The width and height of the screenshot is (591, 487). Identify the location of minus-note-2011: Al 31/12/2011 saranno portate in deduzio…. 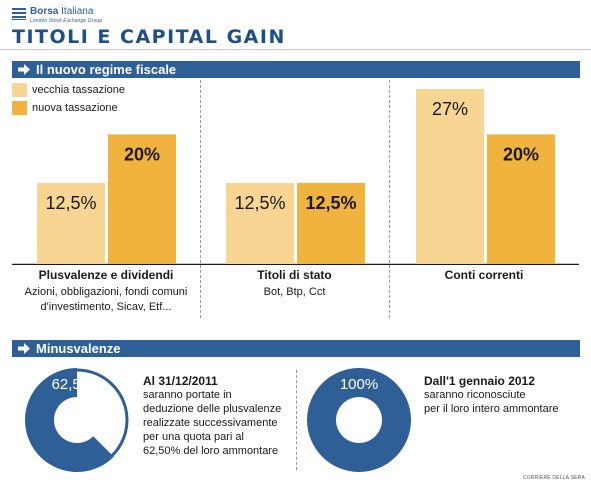
(218, 416).